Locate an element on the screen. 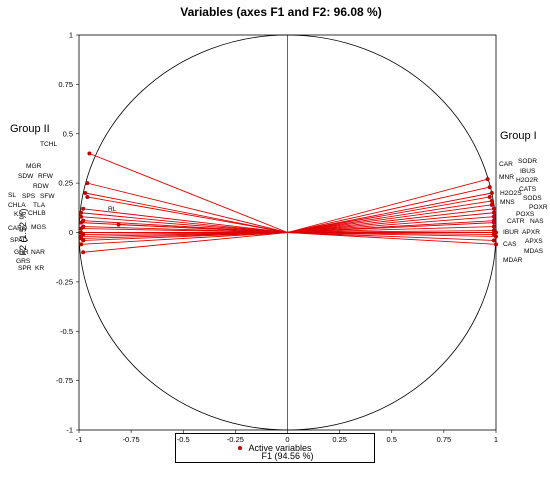 The height and width of the screenshot is (495, 550). var-label: TCHL is located at coordinates (49, 144).